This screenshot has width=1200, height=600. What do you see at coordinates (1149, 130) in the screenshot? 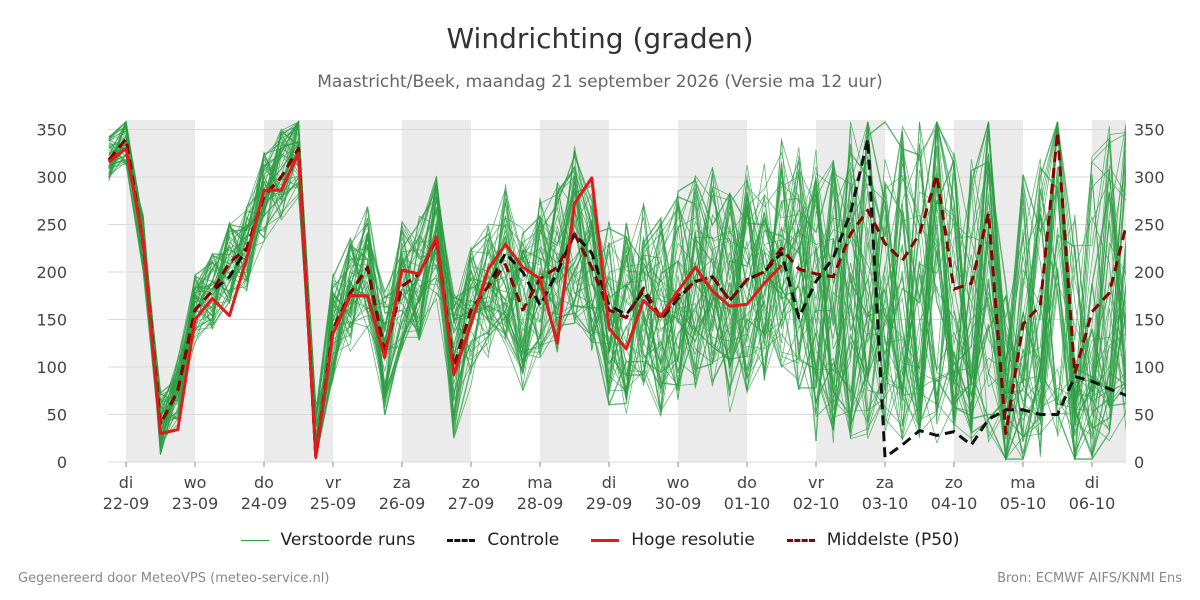
I see `y-tick-label-right: 350` at bounding box center [1149, 130].